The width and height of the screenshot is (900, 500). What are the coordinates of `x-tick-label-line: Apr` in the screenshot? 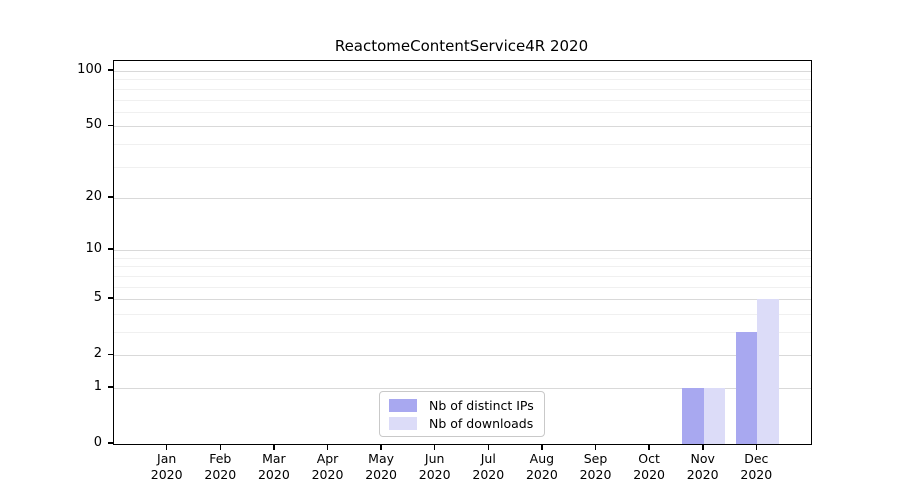 It's located at (327, 458).